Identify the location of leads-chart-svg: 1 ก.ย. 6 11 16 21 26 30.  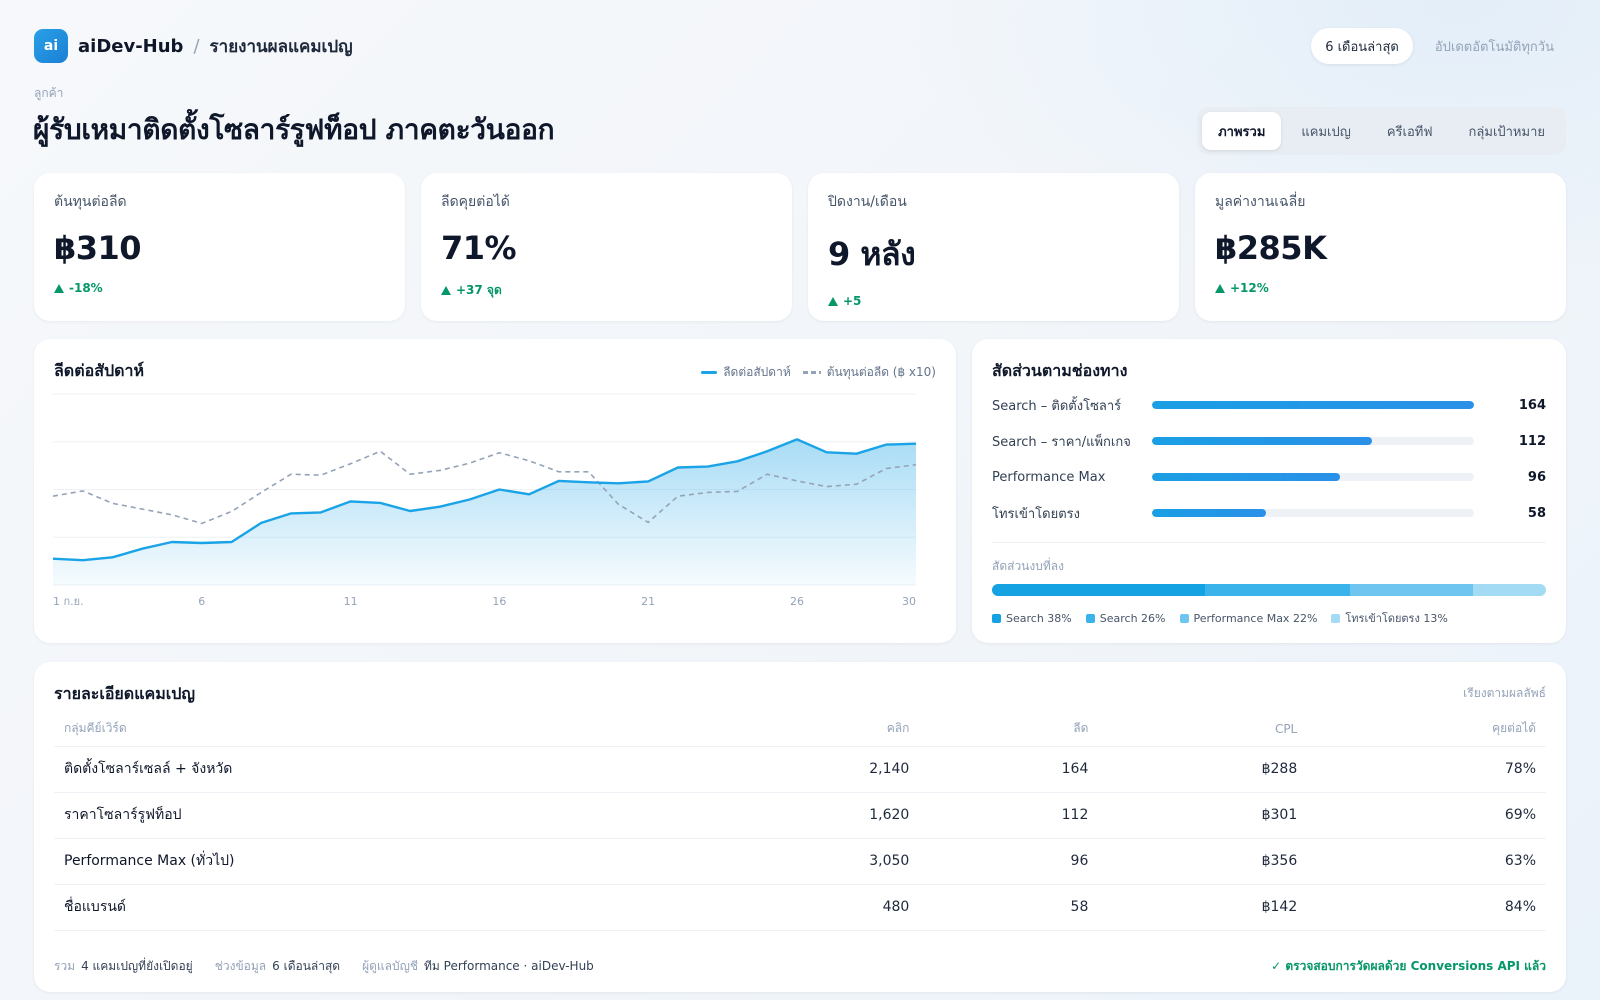
(484, 500).